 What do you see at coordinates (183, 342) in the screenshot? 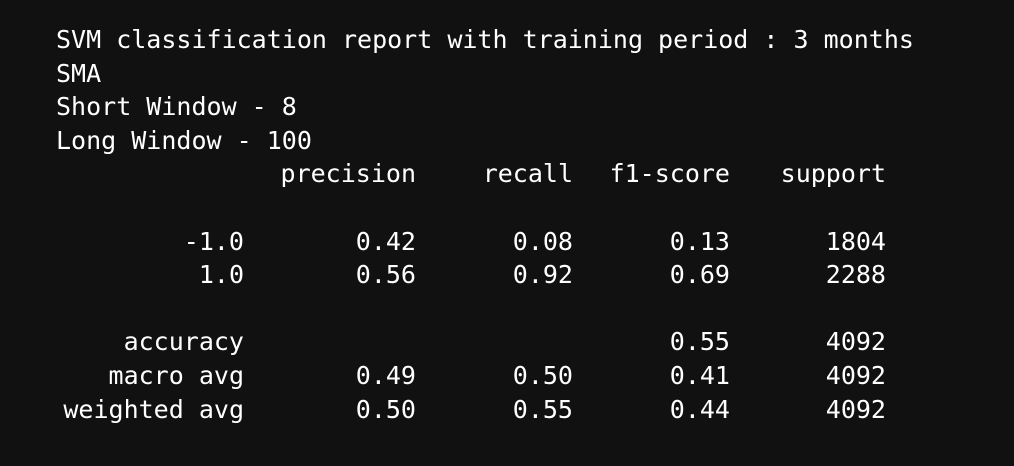
I see `row-label: accuracy` at bounding box center [183, 342].